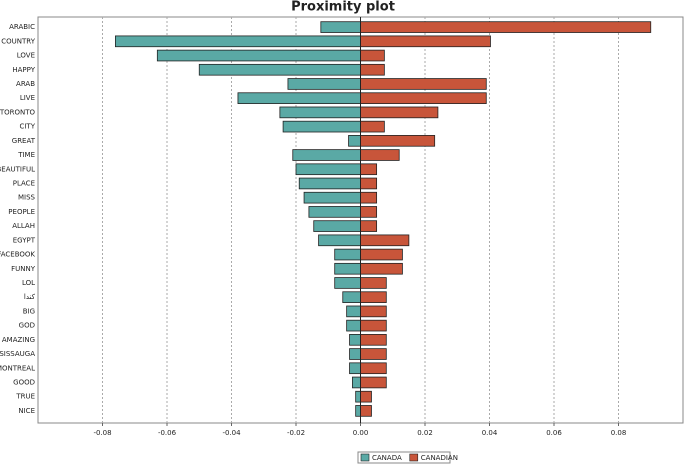  What do you see at coordinates (17, 112) in the screenshot?
I see `y-tick-label: TORONTO` at bounding box center [17, 112].